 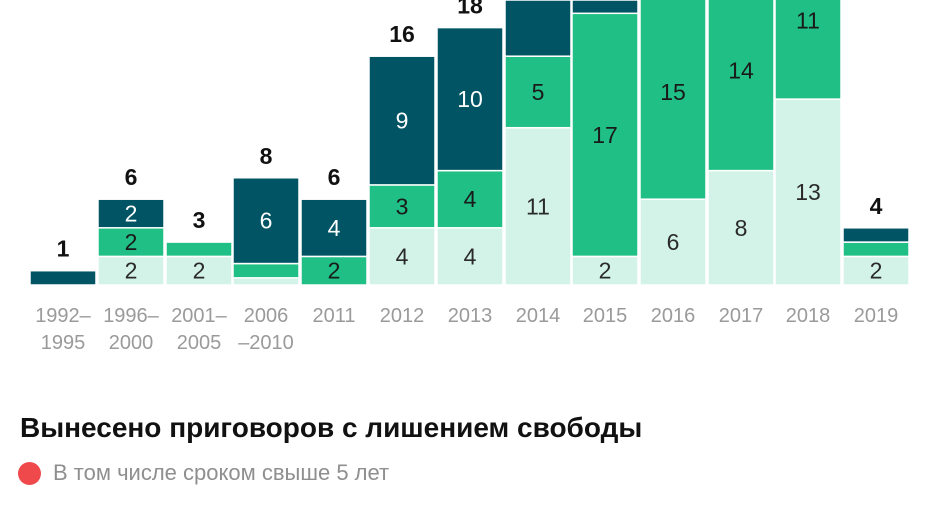 I want to click on x-tick-label: –2010, so click(x=266, y=343).